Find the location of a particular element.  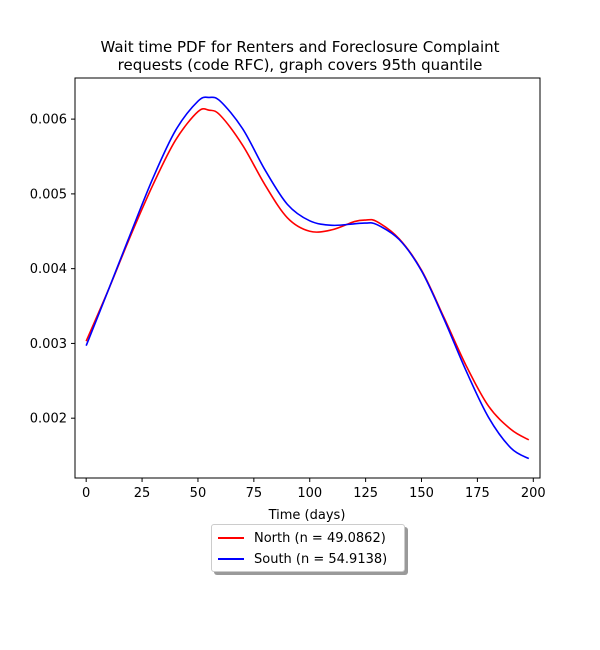

legend-item-north: North (n = 49.0862) is located at coordinates (302, 538).